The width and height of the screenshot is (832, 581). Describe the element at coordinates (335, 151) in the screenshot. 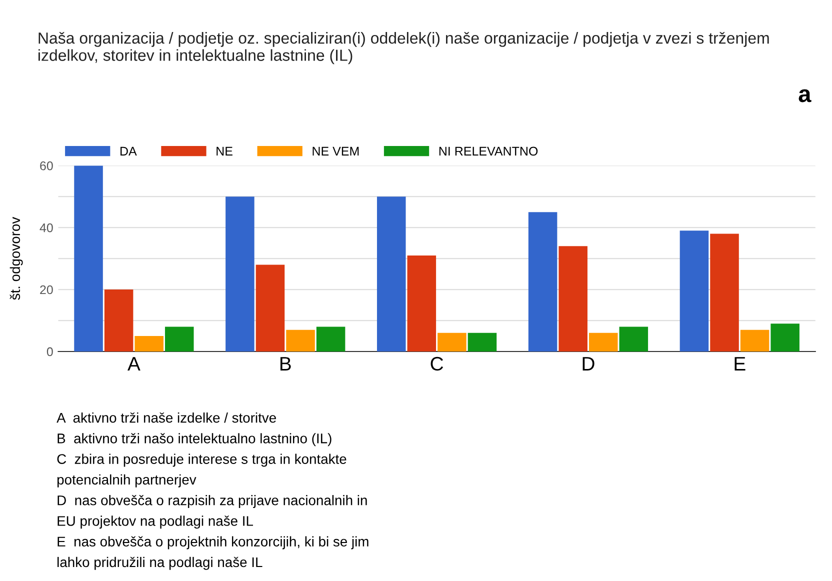

I see `legend-label: NE VEM` at that location.